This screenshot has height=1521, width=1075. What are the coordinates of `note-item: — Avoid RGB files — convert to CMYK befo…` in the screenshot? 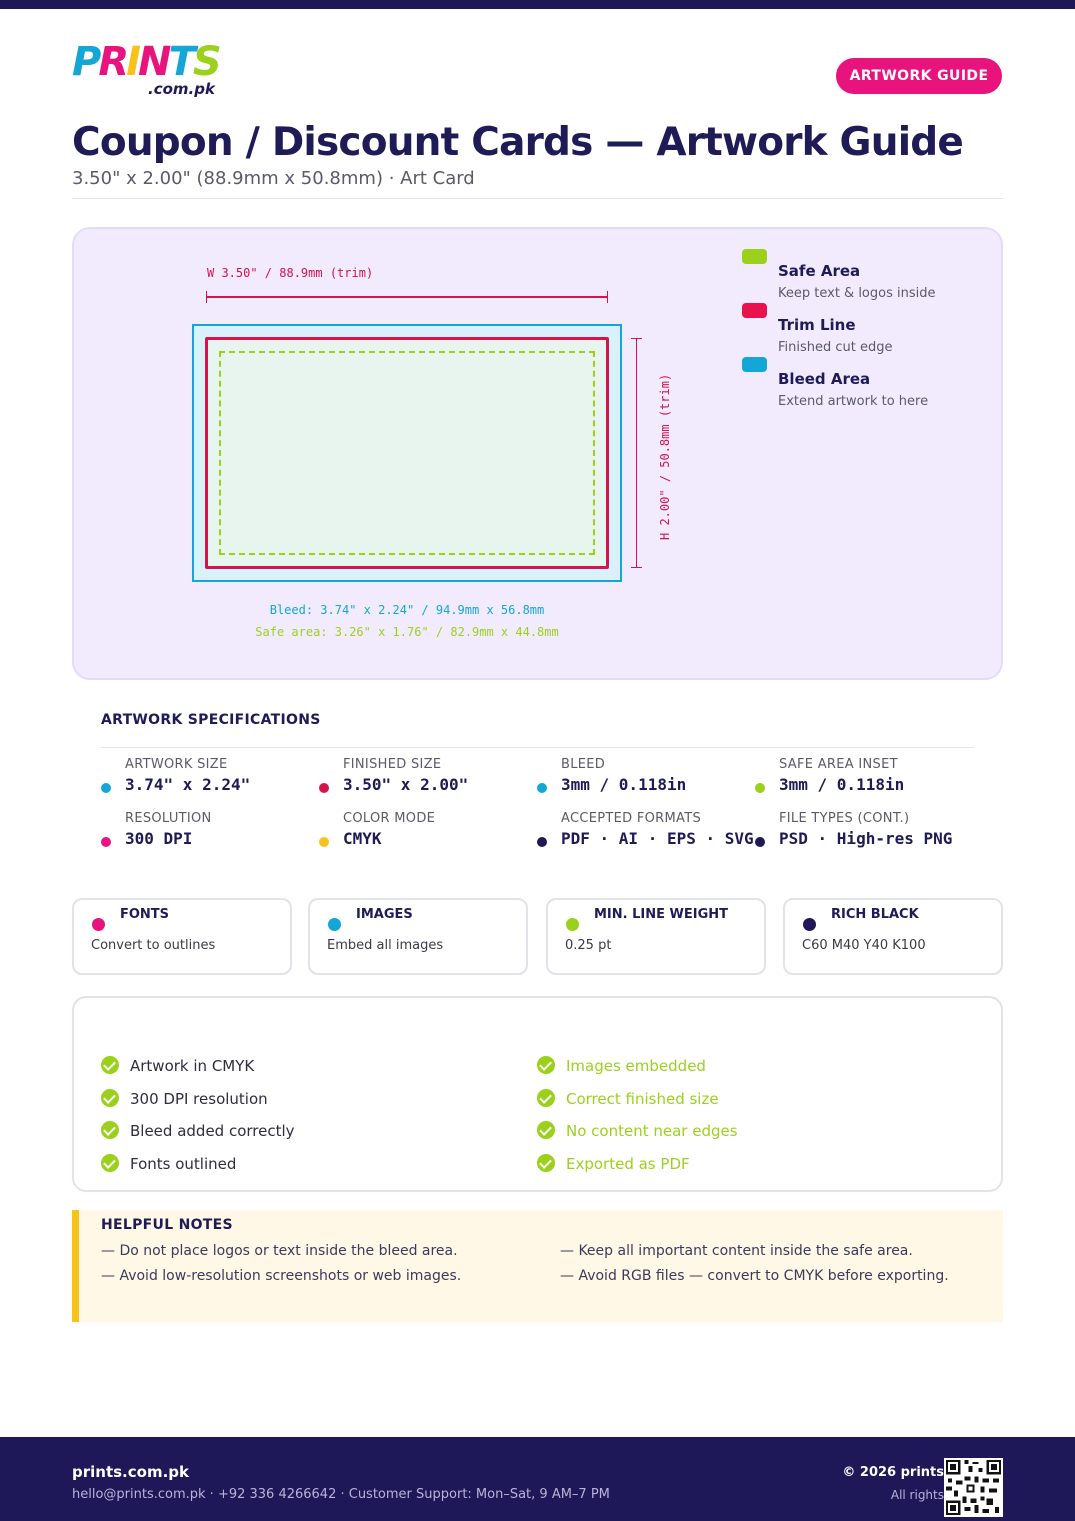 It's located at (754, 1276).